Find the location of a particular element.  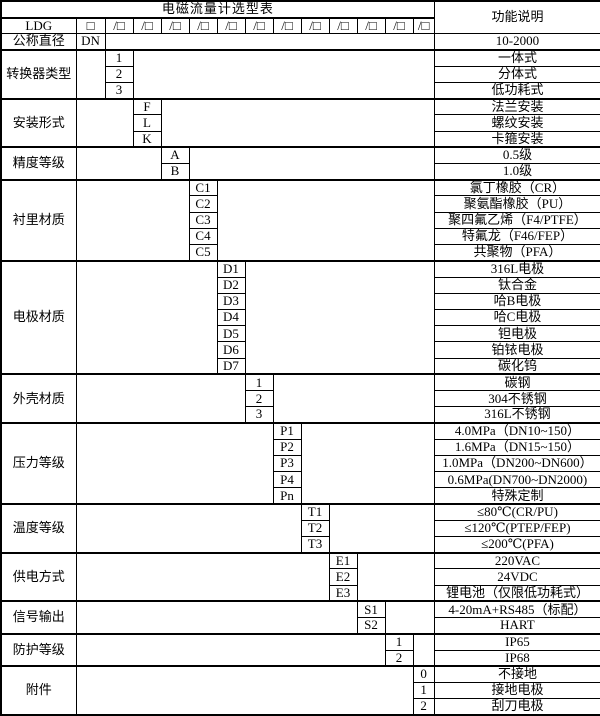

option-description: 4.0MPa（DN10~150） is located at coordinates (516, 430).